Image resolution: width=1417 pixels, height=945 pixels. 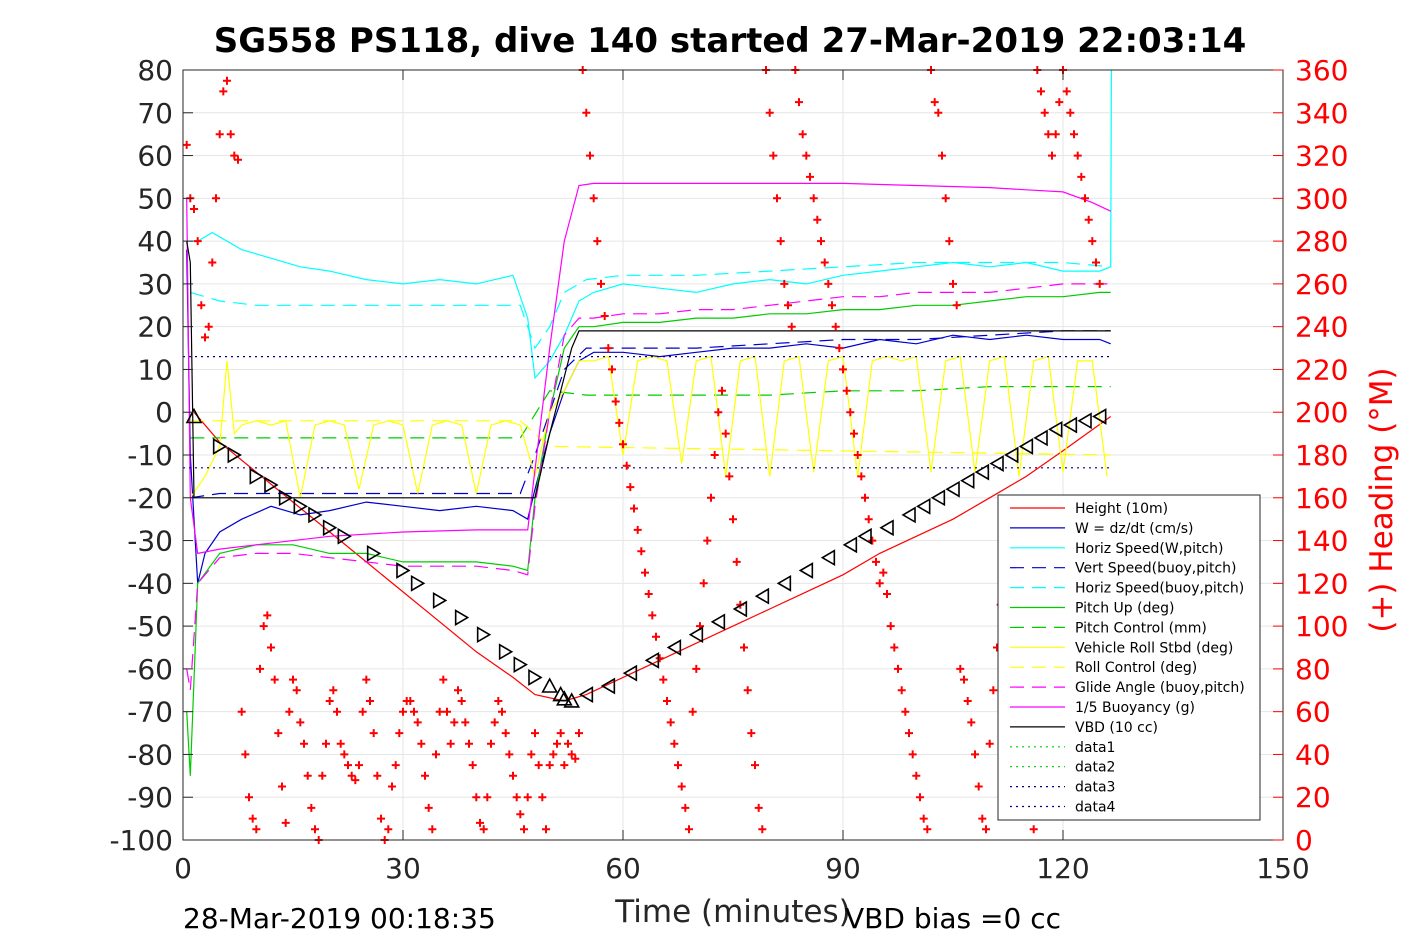 What do you see at coordinates (155, 113) in the screenshot?
I see `y-tick-label: 70` at bounding box center [155, 113].